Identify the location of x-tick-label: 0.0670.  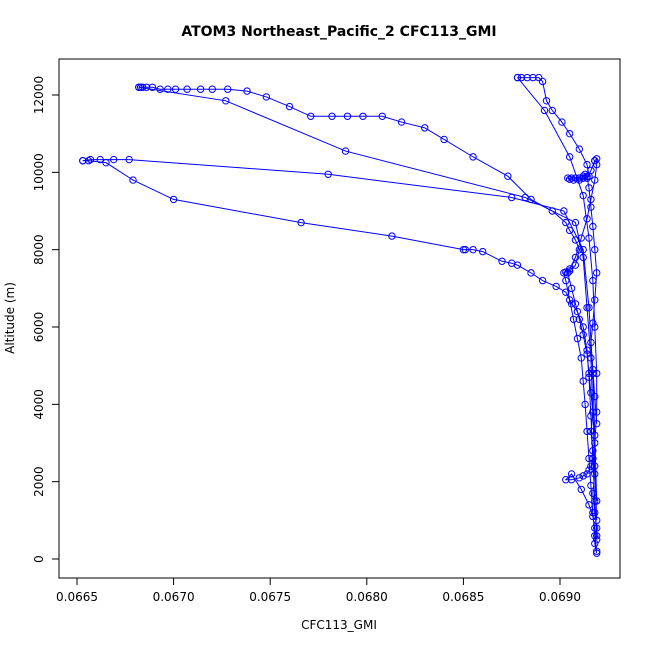
(174, 597).